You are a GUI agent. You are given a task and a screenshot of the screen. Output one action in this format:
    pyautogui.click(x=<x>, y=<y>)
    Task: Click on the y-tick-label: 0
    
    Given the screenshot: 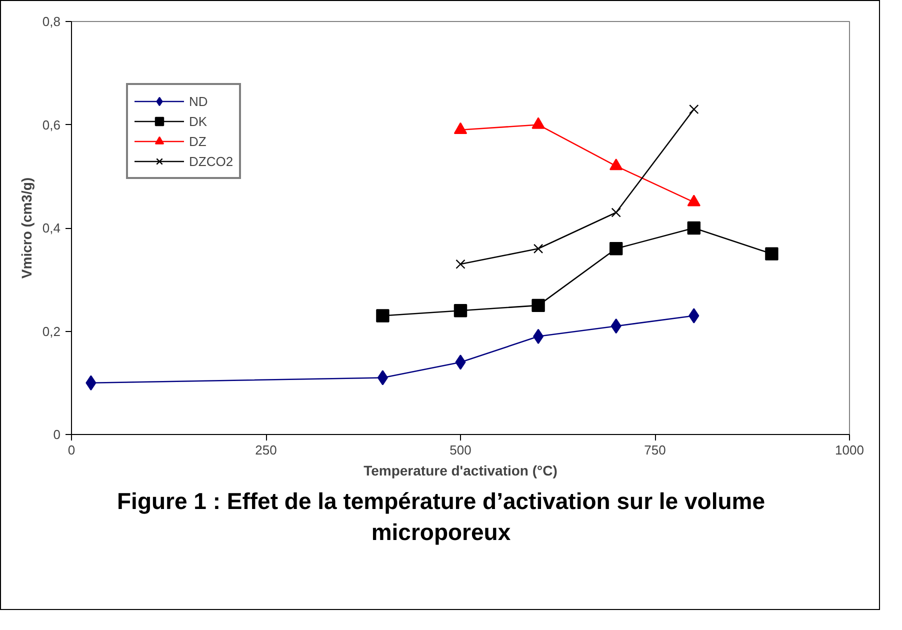 What is the action you would take?
    pyautogui.click(x=57, y=434)
    